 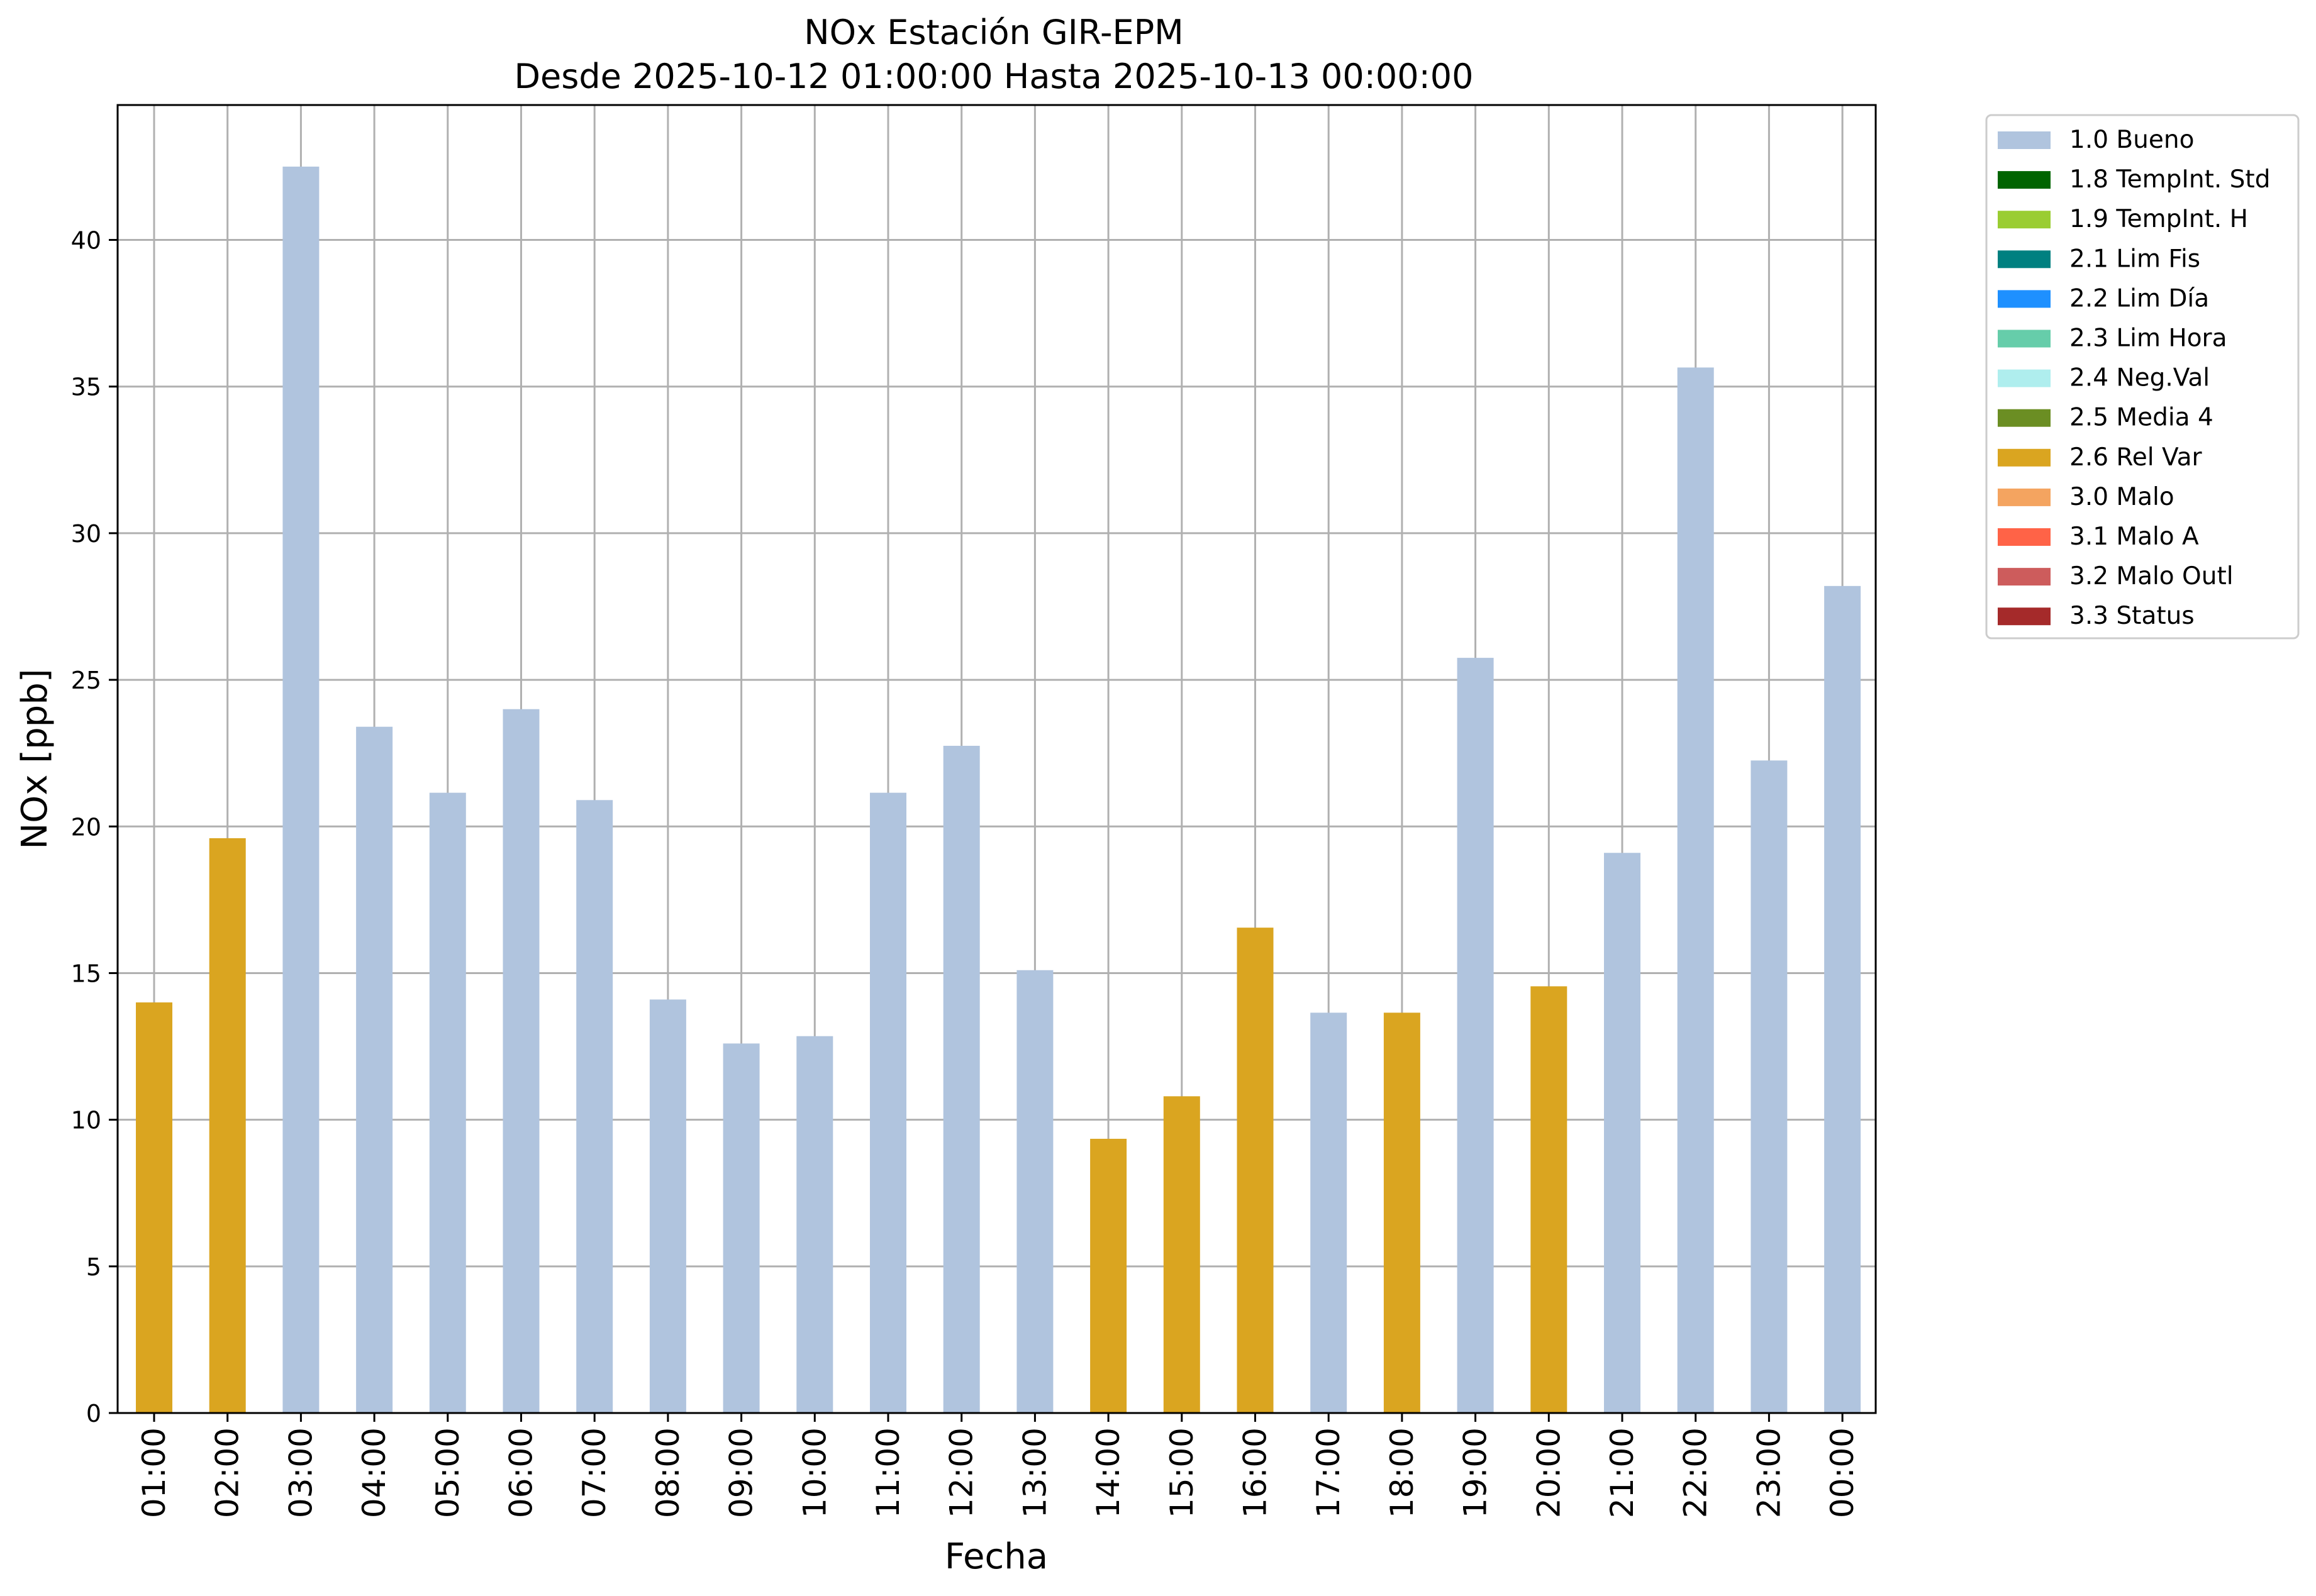 I want to click on x-tick-label: 19:00, so click(x=1475, y=1472).